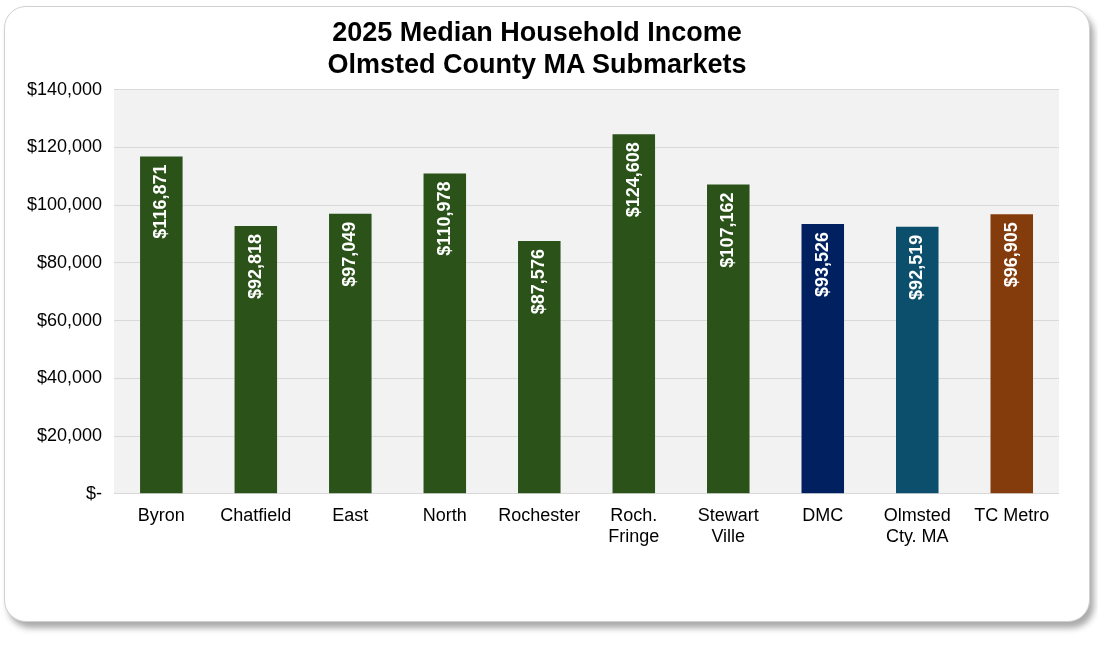 Image resolution: width=1098 pixels, height=645 pixels. I want to click on data-label: $110,978, so click(443, 218).